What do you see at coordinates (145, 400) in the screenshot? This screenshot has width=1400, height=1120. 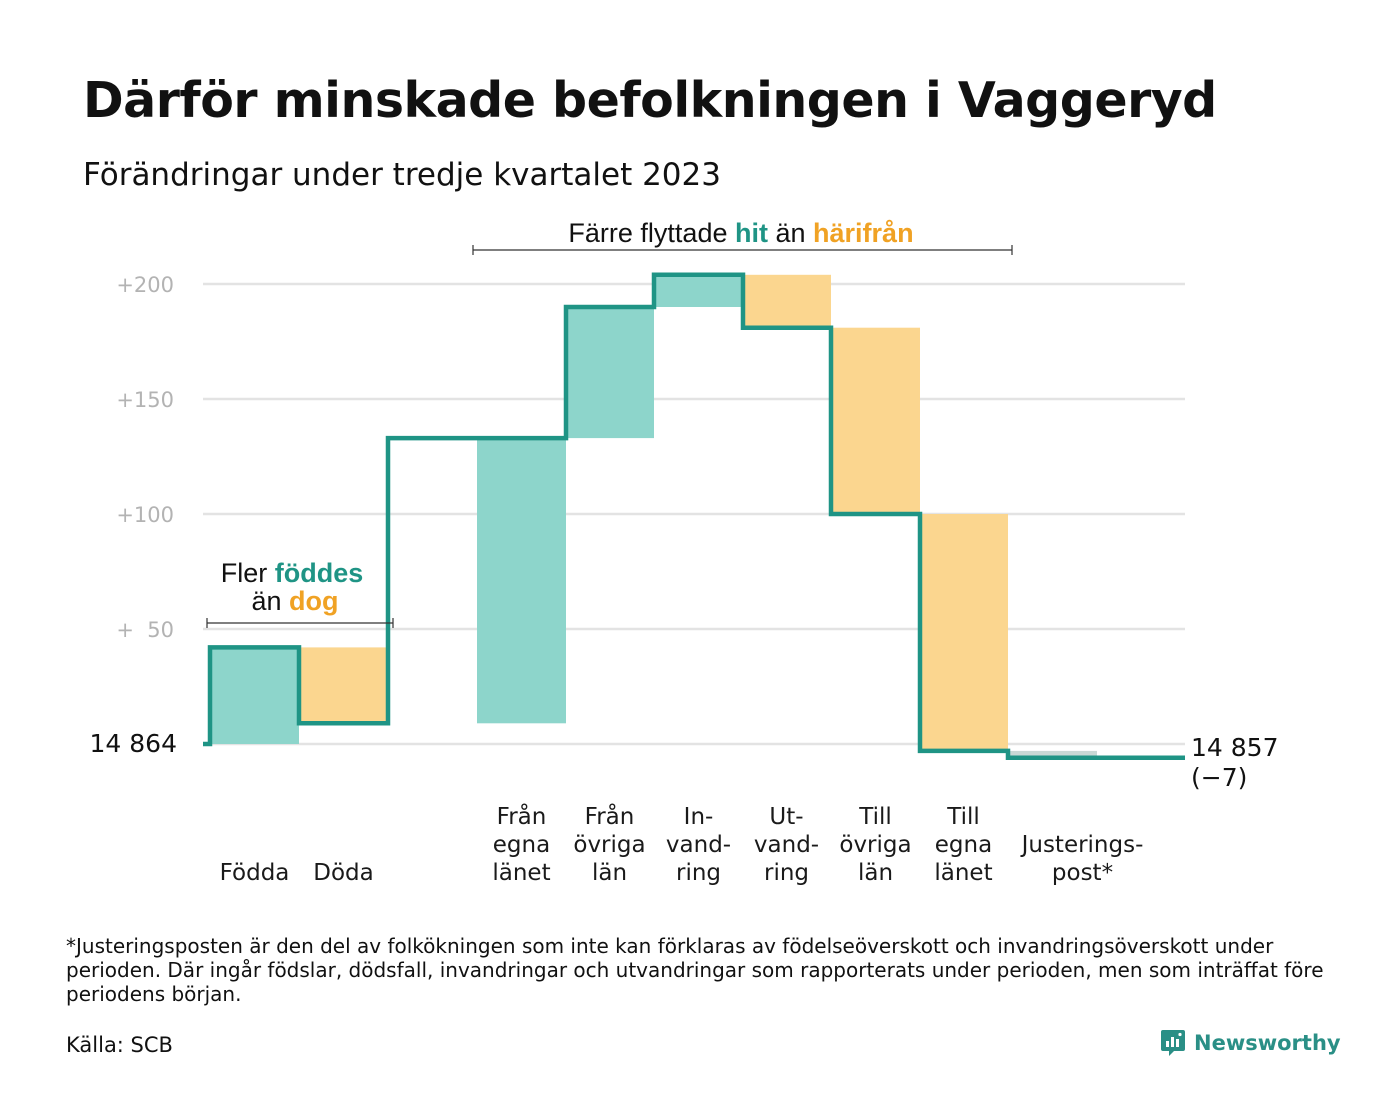 I see `y-tick-label: +150` at bounding box center [145, 400].